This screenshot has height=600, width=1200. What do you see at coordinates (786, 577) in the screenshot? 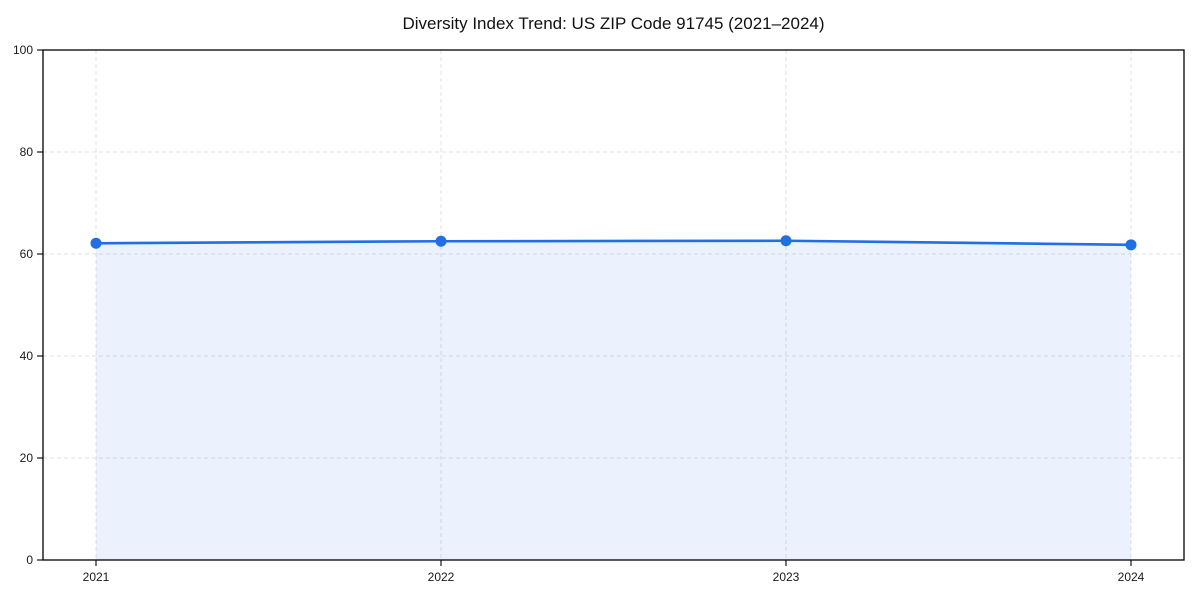
I see `x-tick-label: 2023` at bounding box center [786, 577].